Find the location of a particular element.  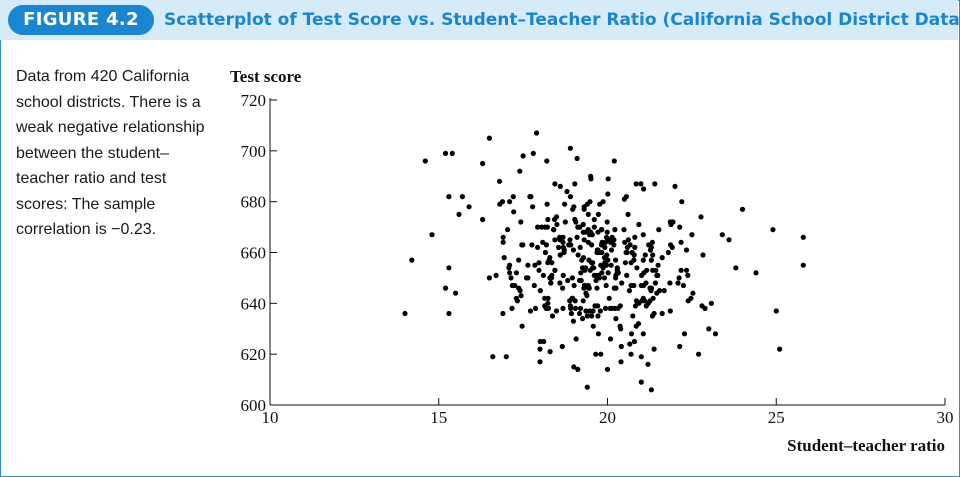

y-tick-label: 720 is located at coordinates (254, 100).